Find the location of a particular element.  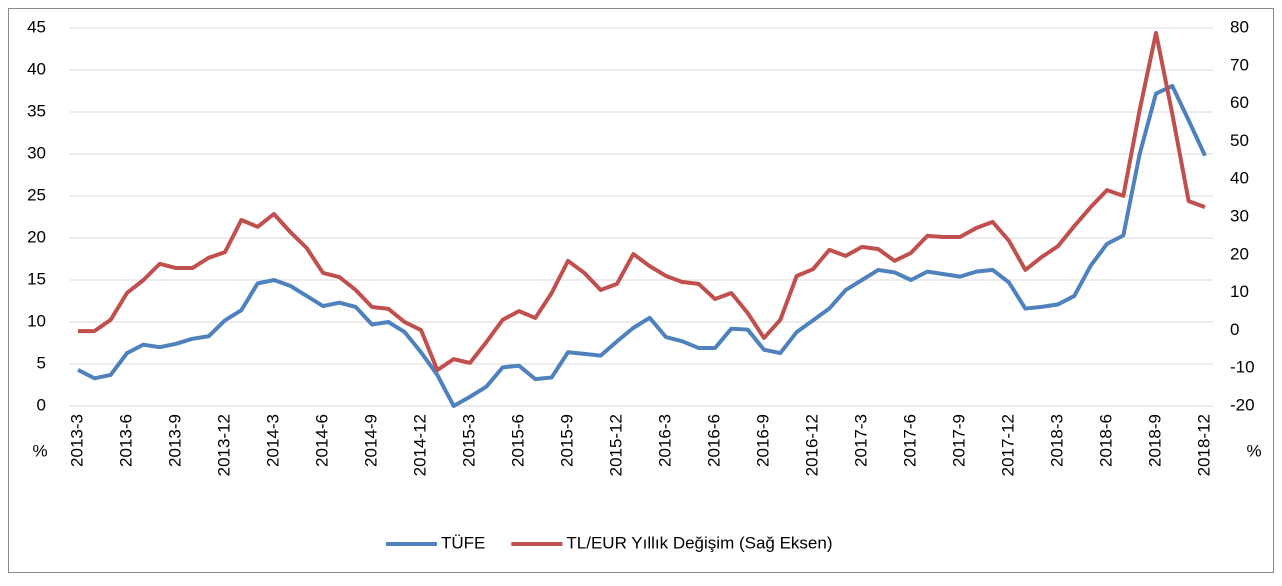

x-tick-label: 2016-12 is located at coordinates (811, 445).